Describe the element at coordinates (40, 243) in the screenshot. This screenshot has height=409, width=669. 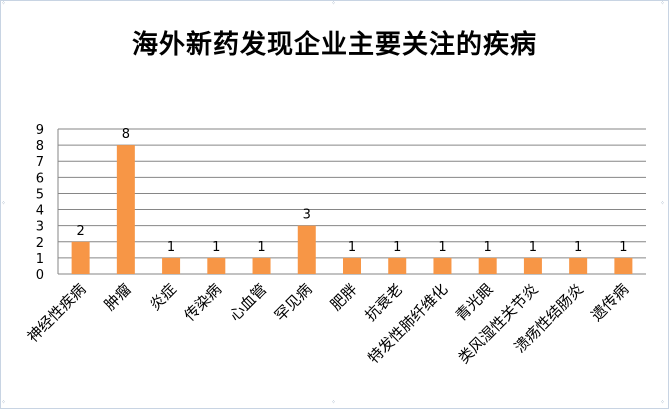
I see `y-tick-label: 2` at that location.